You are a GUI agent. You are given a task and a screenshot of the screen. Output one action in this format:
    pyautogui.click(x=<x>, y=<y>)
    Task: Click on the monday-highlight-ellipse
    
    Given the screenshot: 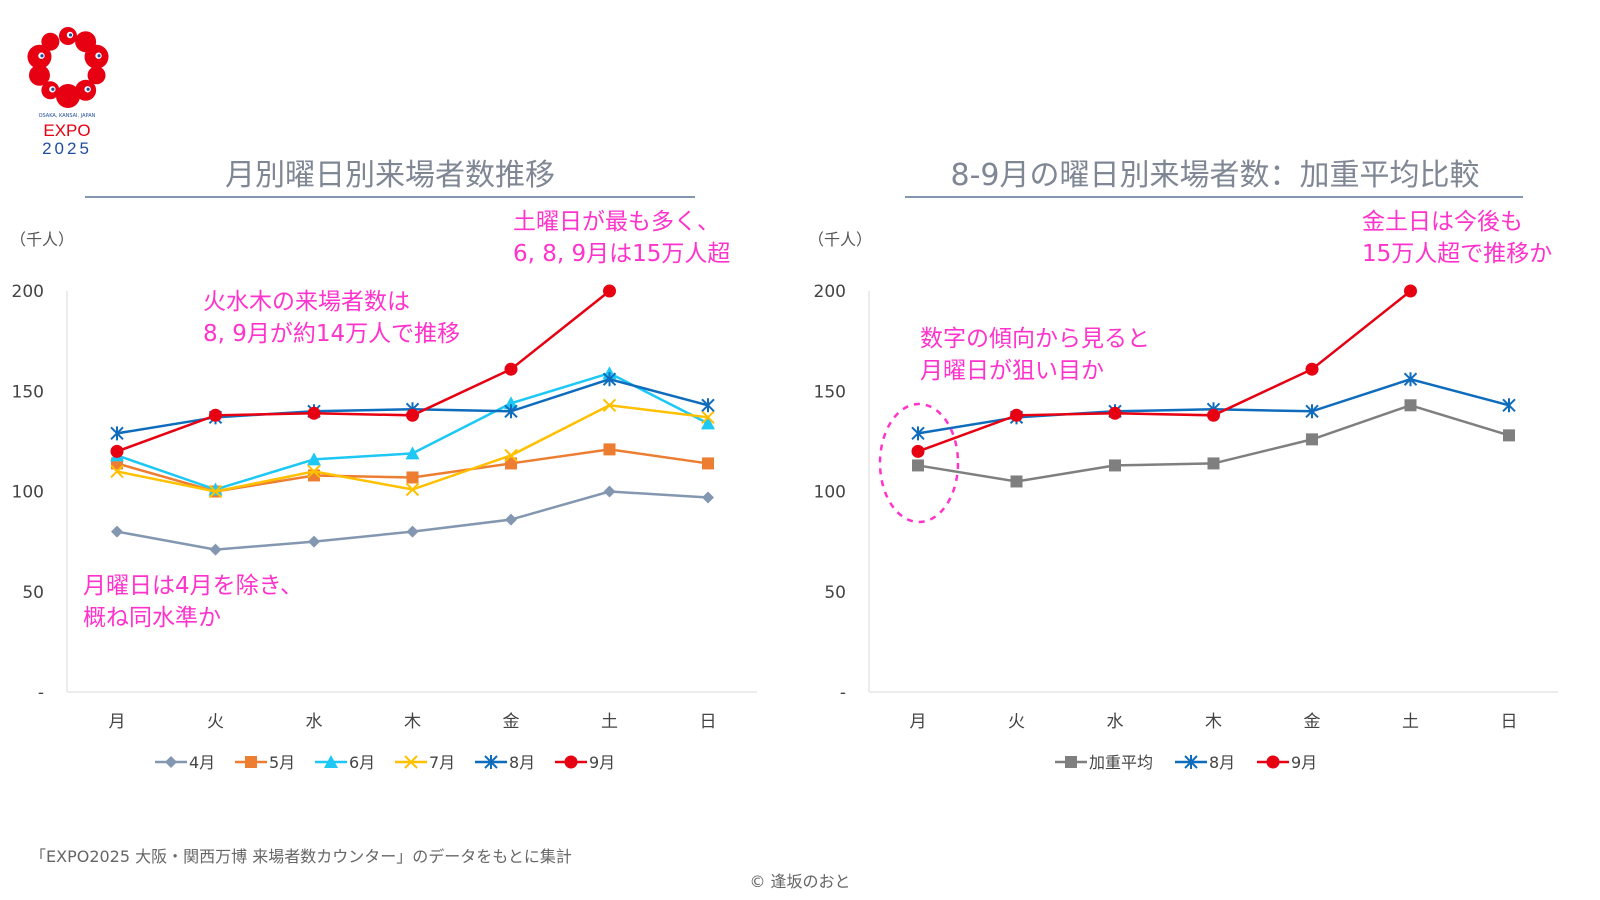 What is the action you would take?
    pyautogui.click(x=919, y=463)
    